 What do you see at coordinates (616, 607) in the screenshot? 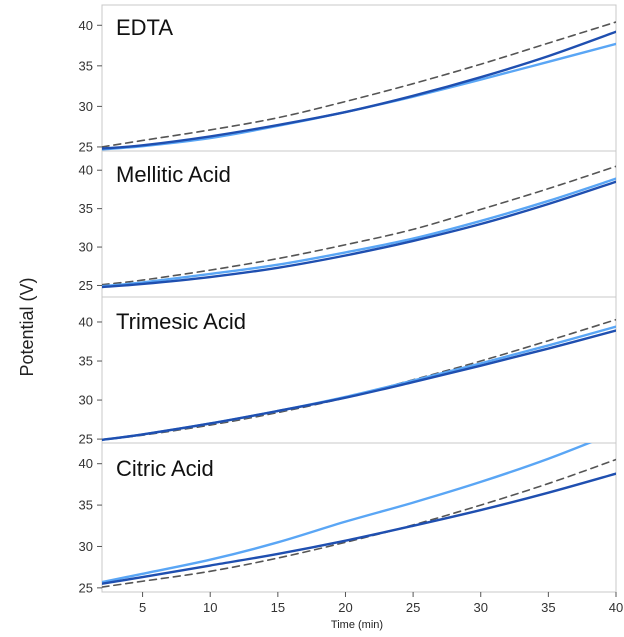
I see `x-tick-label: 40` at bounding box center [616, 607].